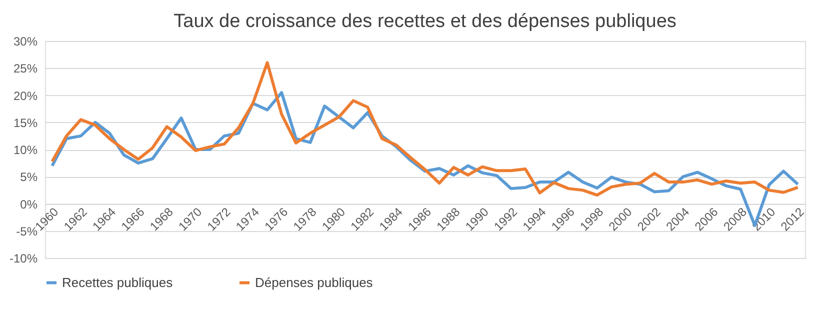 The width and height of the screenshot is (839, 336). I want to click on y-tick-label: 30%, so click(25, 41).